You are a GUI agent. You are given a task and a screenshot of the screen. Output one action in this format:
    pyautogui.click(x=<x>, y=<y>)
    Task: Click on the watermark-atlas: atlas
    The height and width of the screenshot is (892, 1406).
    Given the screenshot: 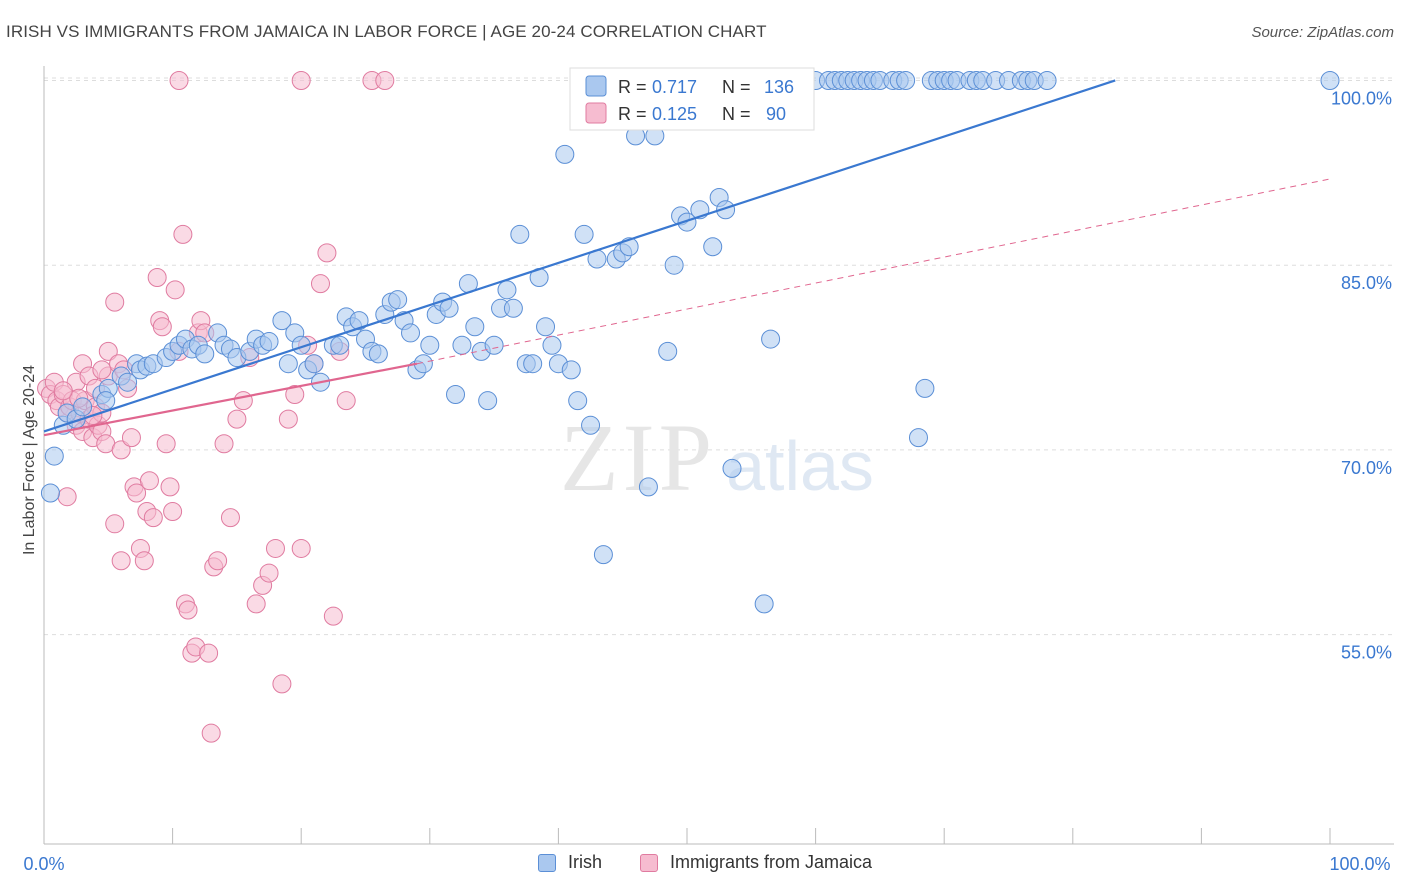 What is the action you would take?
    pyautogui.click(x=800, y=466)
    